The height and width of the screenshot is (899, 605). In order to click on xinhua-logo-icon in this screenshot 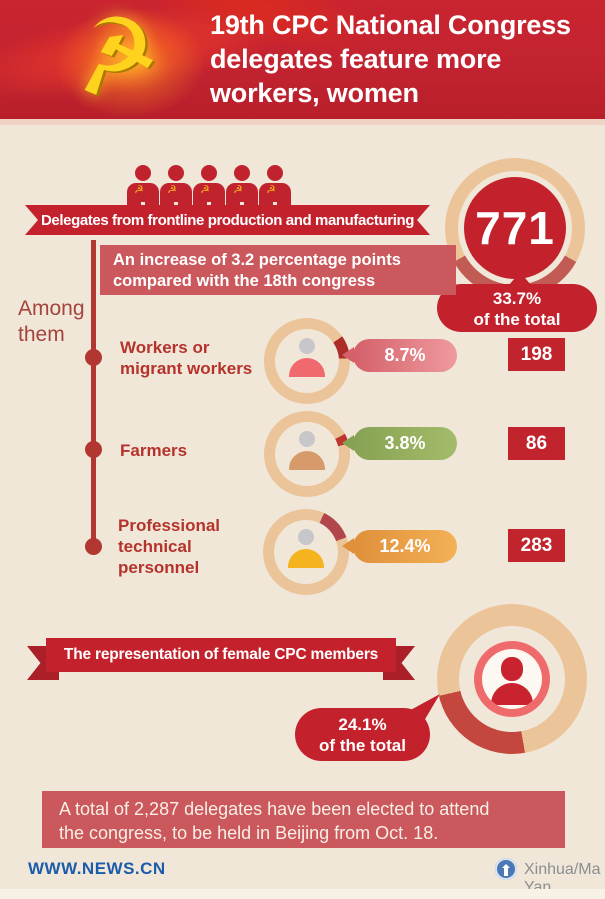, I will do `click(506, 869)`.